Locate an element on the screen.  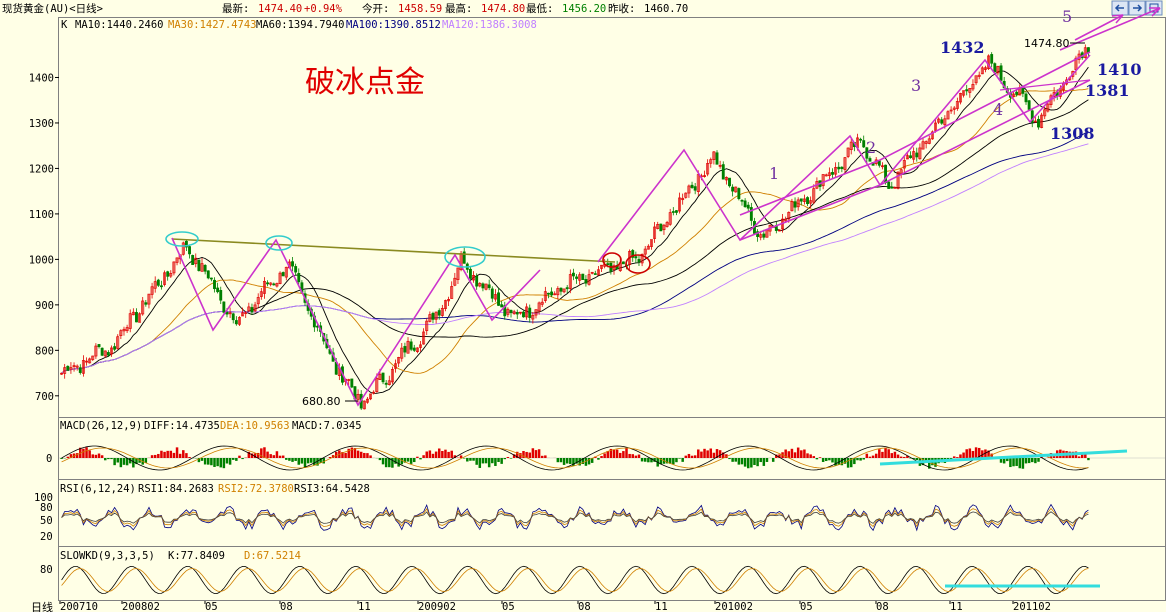
last-value: 1474.40 is located at coordinates (280, 9).